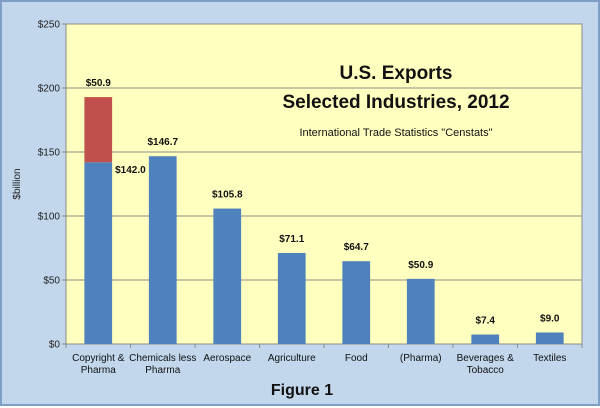 The height and width of the screenshot is (408, 600). What do you see at coordinates (292, 358) in the screenshot?
I see `category-label: Agriculture` at bounding box center [292, 358].